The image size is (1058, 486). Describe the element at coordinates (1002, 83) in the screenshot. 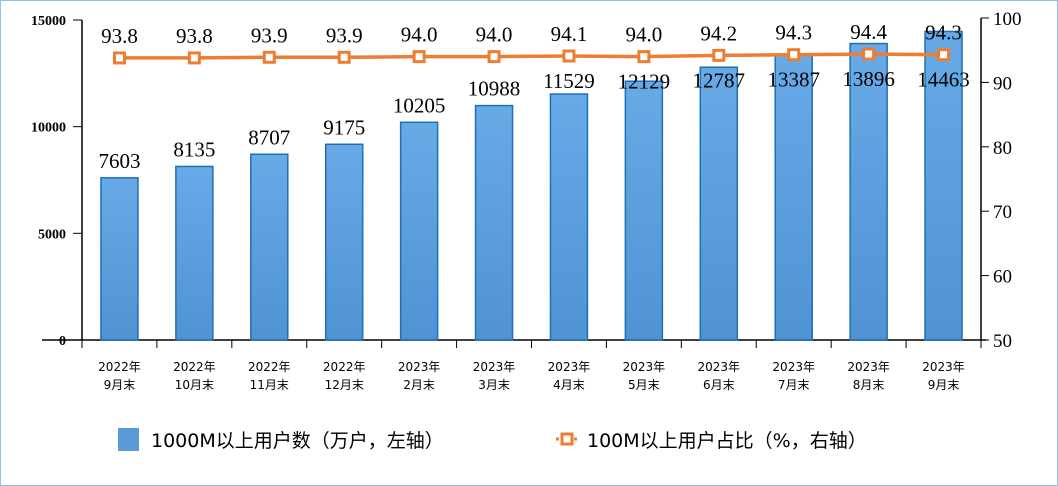

I see `right-tick-label: 90` at that location.